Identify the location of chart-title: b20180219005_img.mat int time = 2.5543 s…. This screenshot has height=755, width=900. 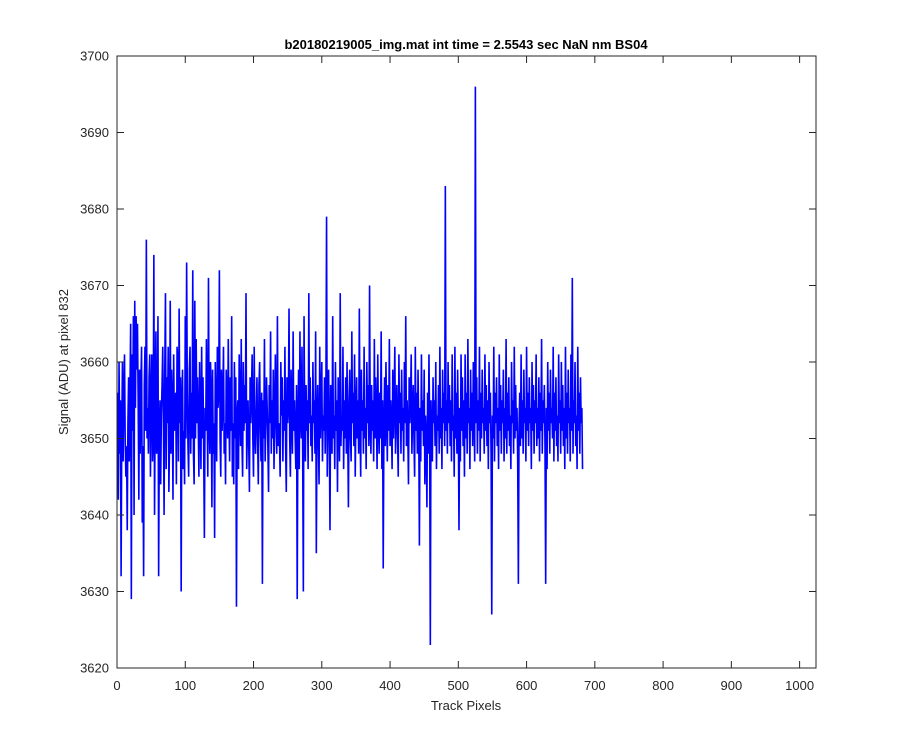
(466, 44).